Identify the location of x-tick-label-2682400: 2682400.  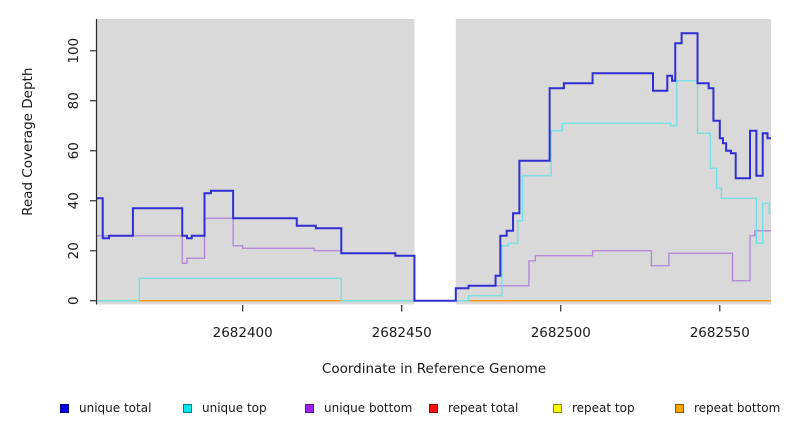
(243, 333).